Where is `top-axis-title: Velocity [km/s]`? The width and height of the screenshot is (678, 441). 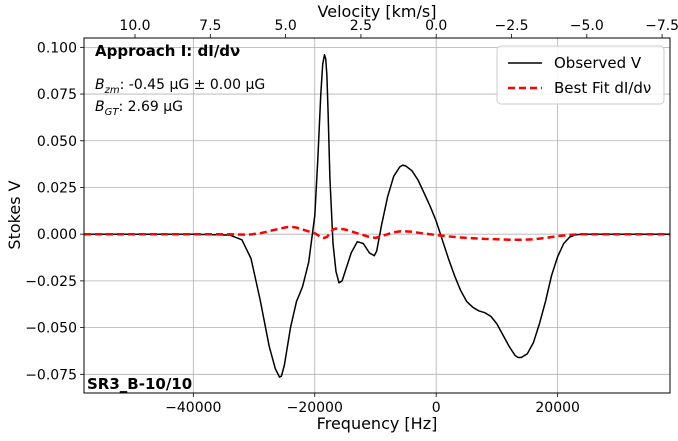 top-axis-title: Velocity [km/s] is located at coordinates (377, 11).